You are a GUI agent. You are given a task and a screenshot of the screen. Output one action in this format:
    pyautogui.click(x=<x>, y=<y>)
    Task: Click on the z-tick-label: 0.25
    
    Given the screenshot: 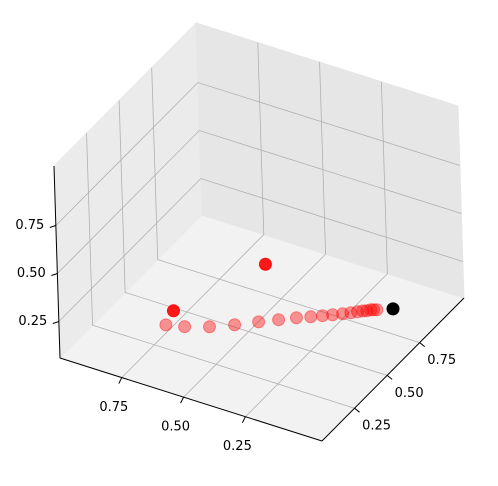 What is the action you would take?
    pyautogui.click(x=32, y=321)
    